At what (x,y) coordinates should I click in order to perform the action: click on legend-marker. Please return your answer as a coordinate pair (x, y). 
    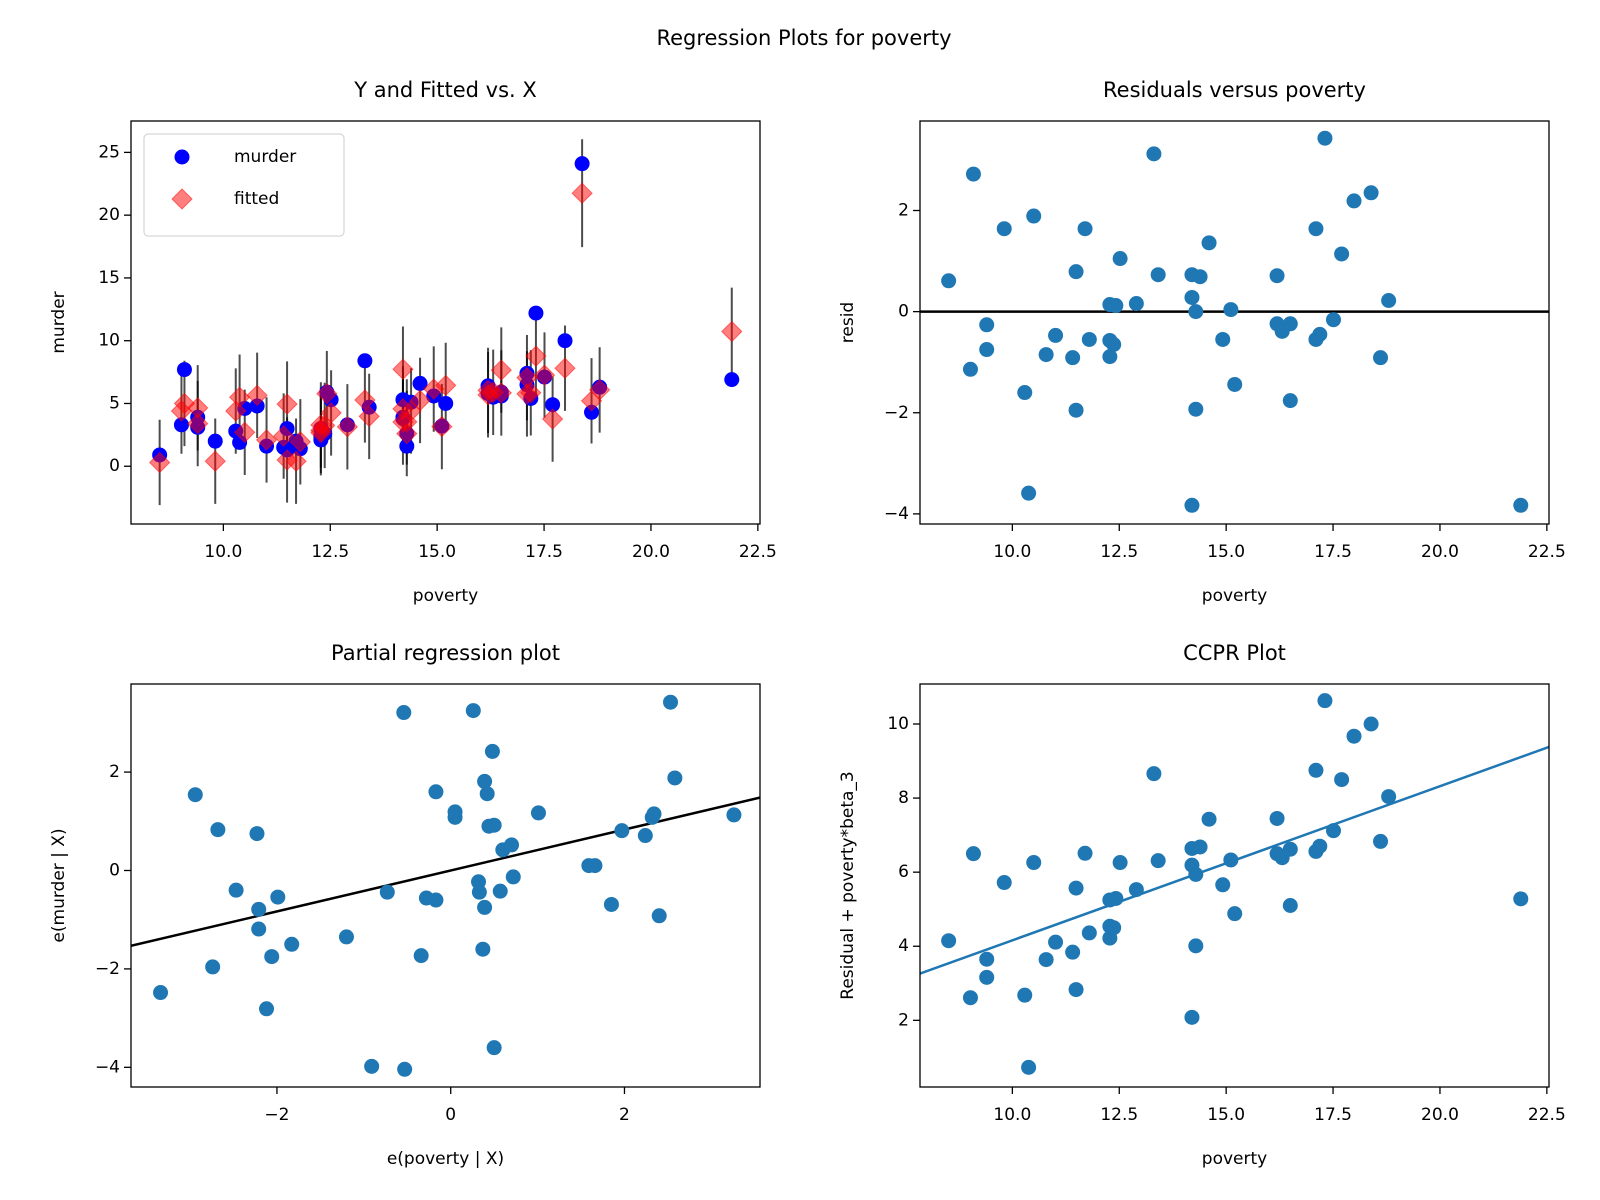
    Looking at the image, I should click on (182, 199).